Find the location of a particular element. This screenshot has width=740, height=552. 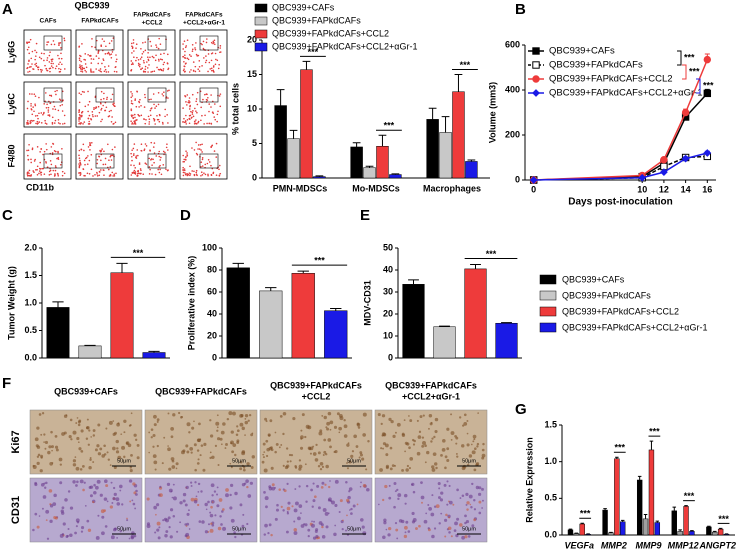

scale-bar-label: 50μm is located at coordinates (124, 529).